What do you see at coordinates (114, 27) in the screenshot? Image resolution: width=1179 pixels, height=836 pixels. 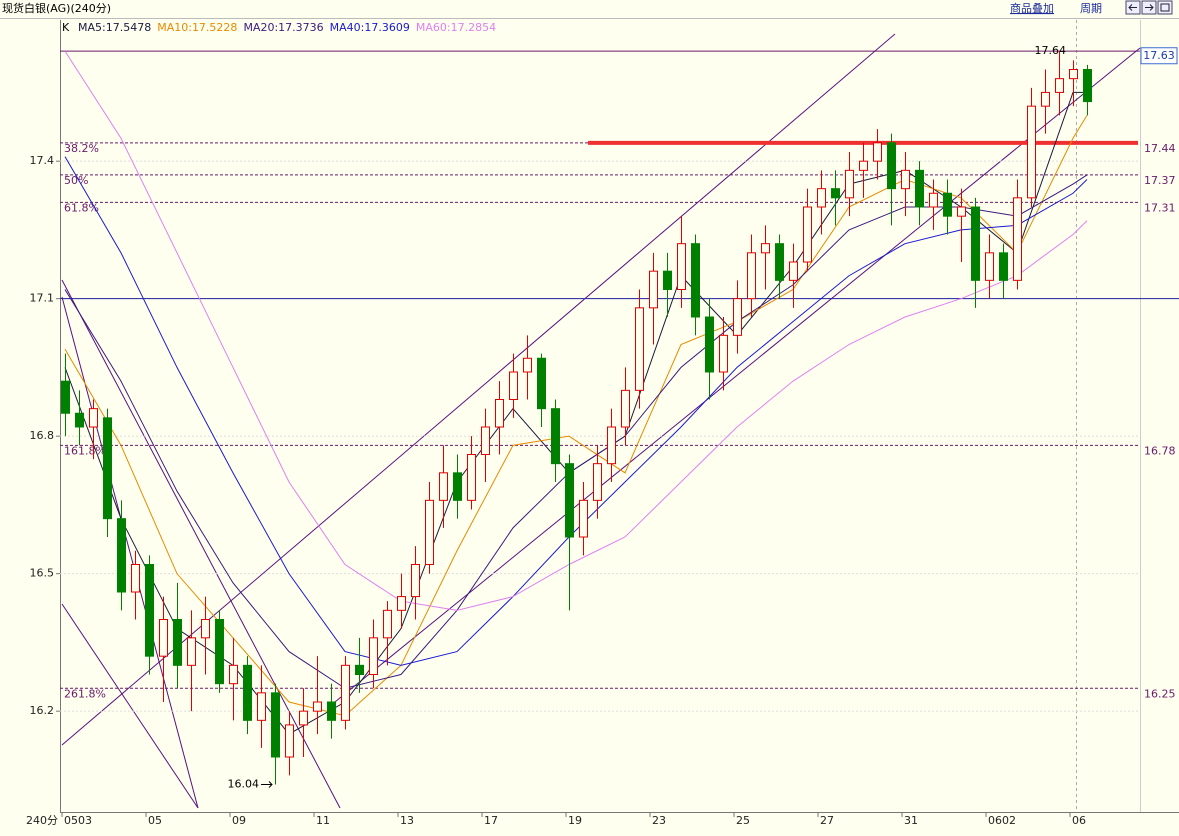 I see `legend-entry: MA5:17.5478` at bounding box center [114, 27].